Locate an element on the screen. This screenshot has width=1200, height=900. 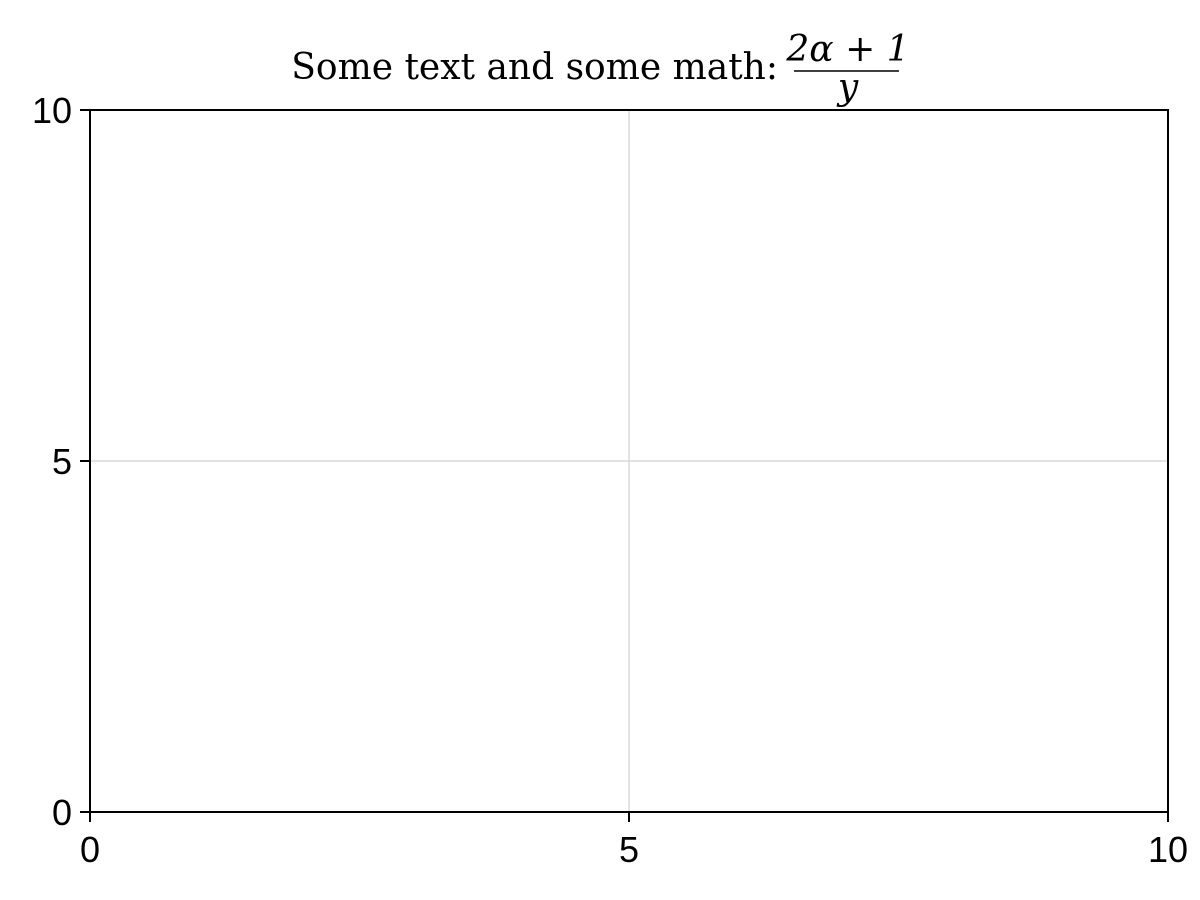
title-math-fraction: 2α + 1 y is located at coordinates (847, 68).